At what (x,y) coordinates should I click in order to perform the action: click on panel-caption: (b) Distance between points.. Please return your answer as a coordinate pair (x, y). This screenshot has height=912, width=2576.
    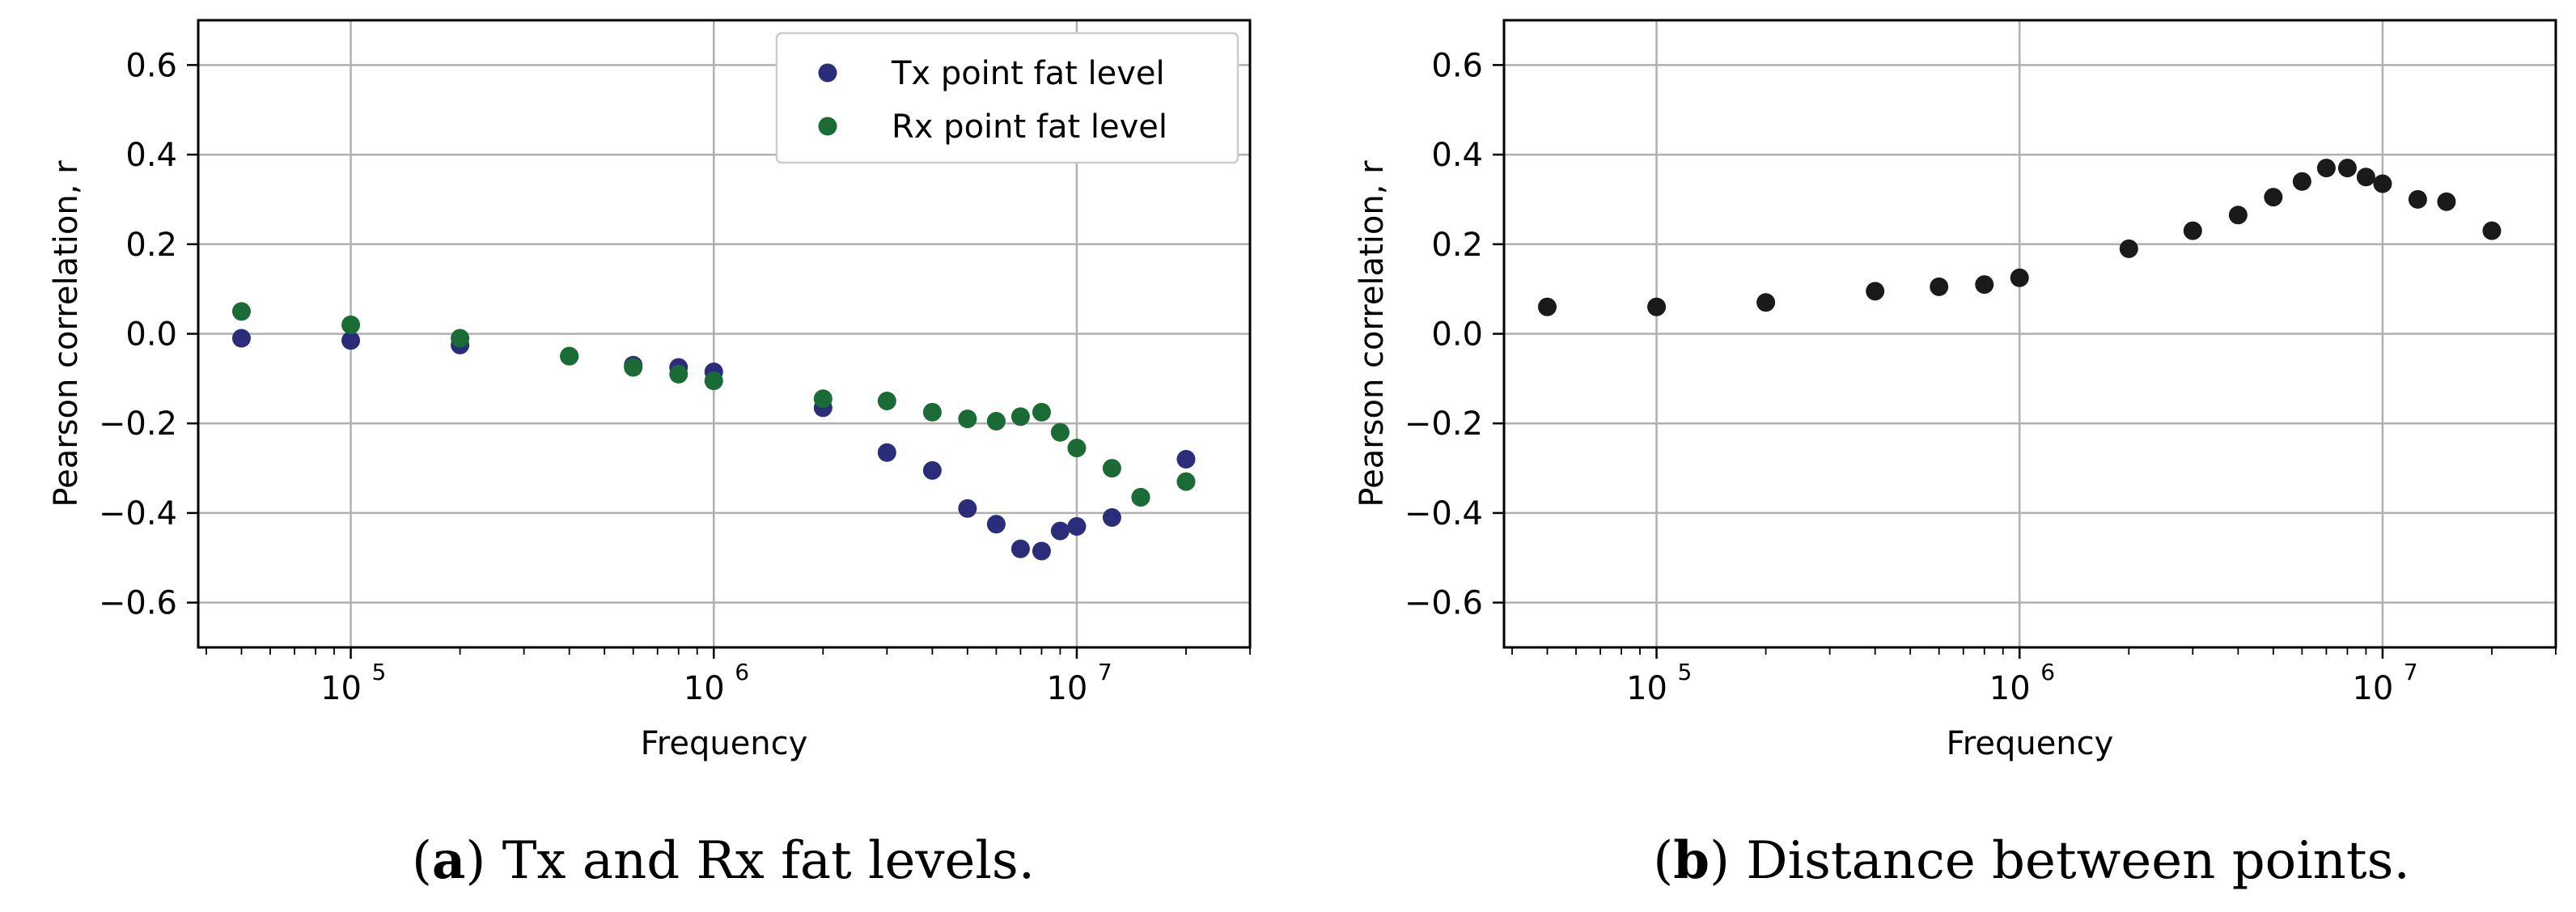
    Looking at the image, I should click on (2031, 860).